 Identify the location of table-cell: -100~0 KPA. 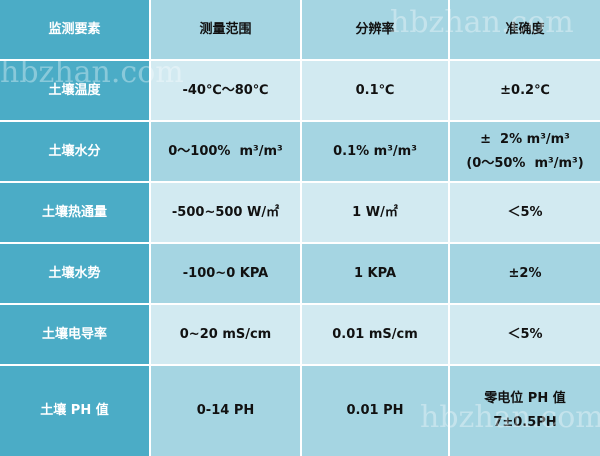
(225, 273).